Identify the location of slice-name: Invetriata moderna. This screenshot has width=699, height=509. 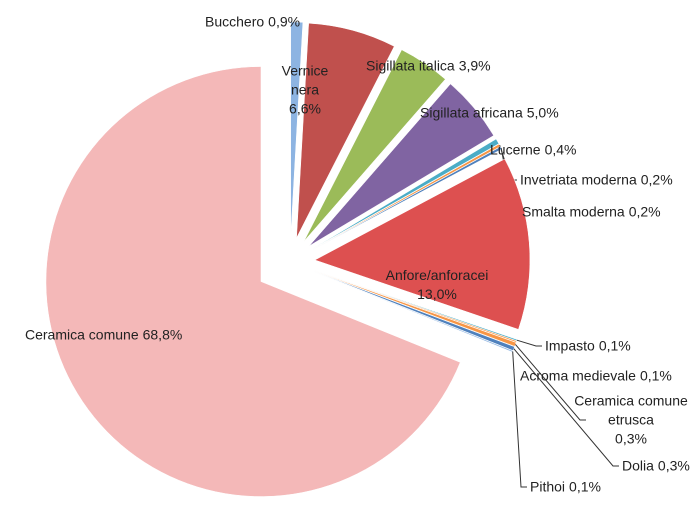
(578, 179).